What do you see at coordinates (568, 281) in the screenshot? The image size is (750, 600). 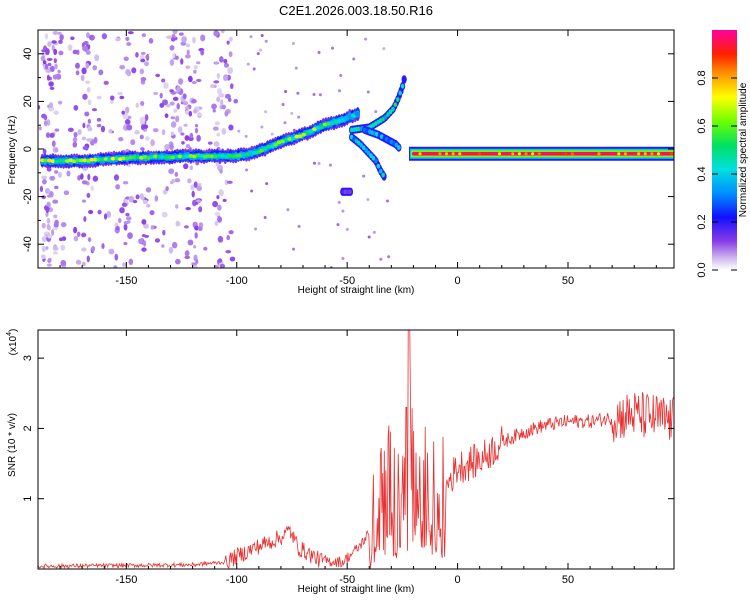 I see `heatmap-x-tick-label: 50` at bounding box center [568, 281].